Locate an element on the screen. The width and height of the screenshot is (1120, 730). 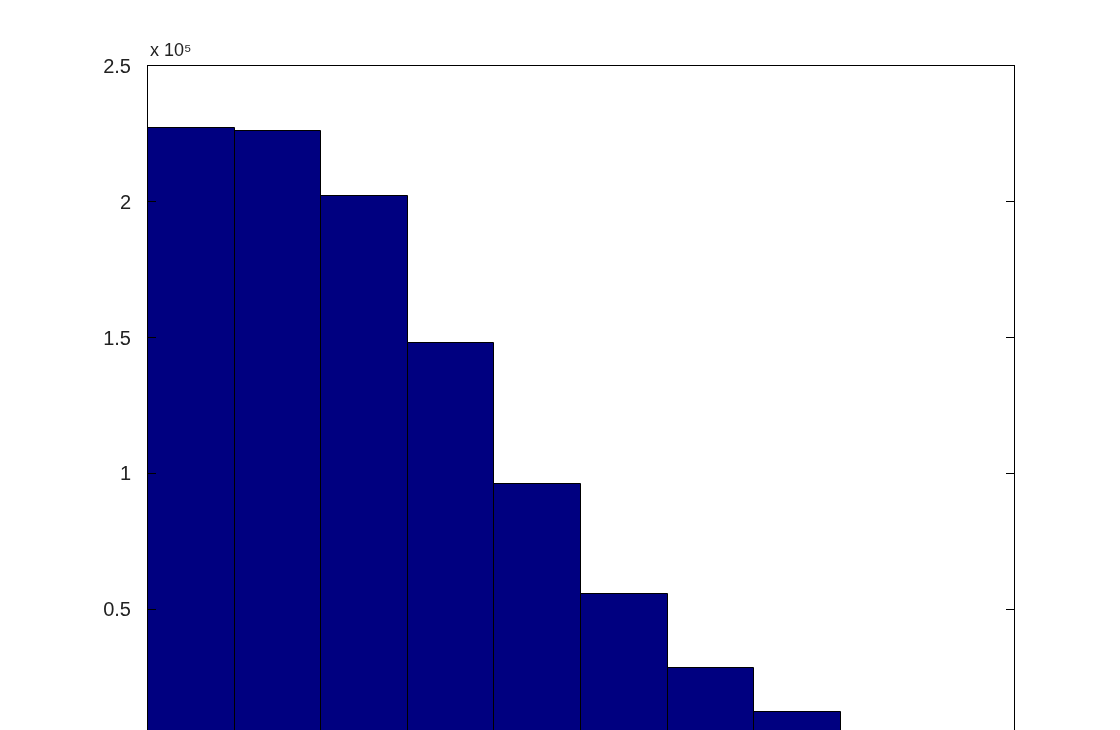
y-tick-label: 1.5 is located at coordinates (117, 337).